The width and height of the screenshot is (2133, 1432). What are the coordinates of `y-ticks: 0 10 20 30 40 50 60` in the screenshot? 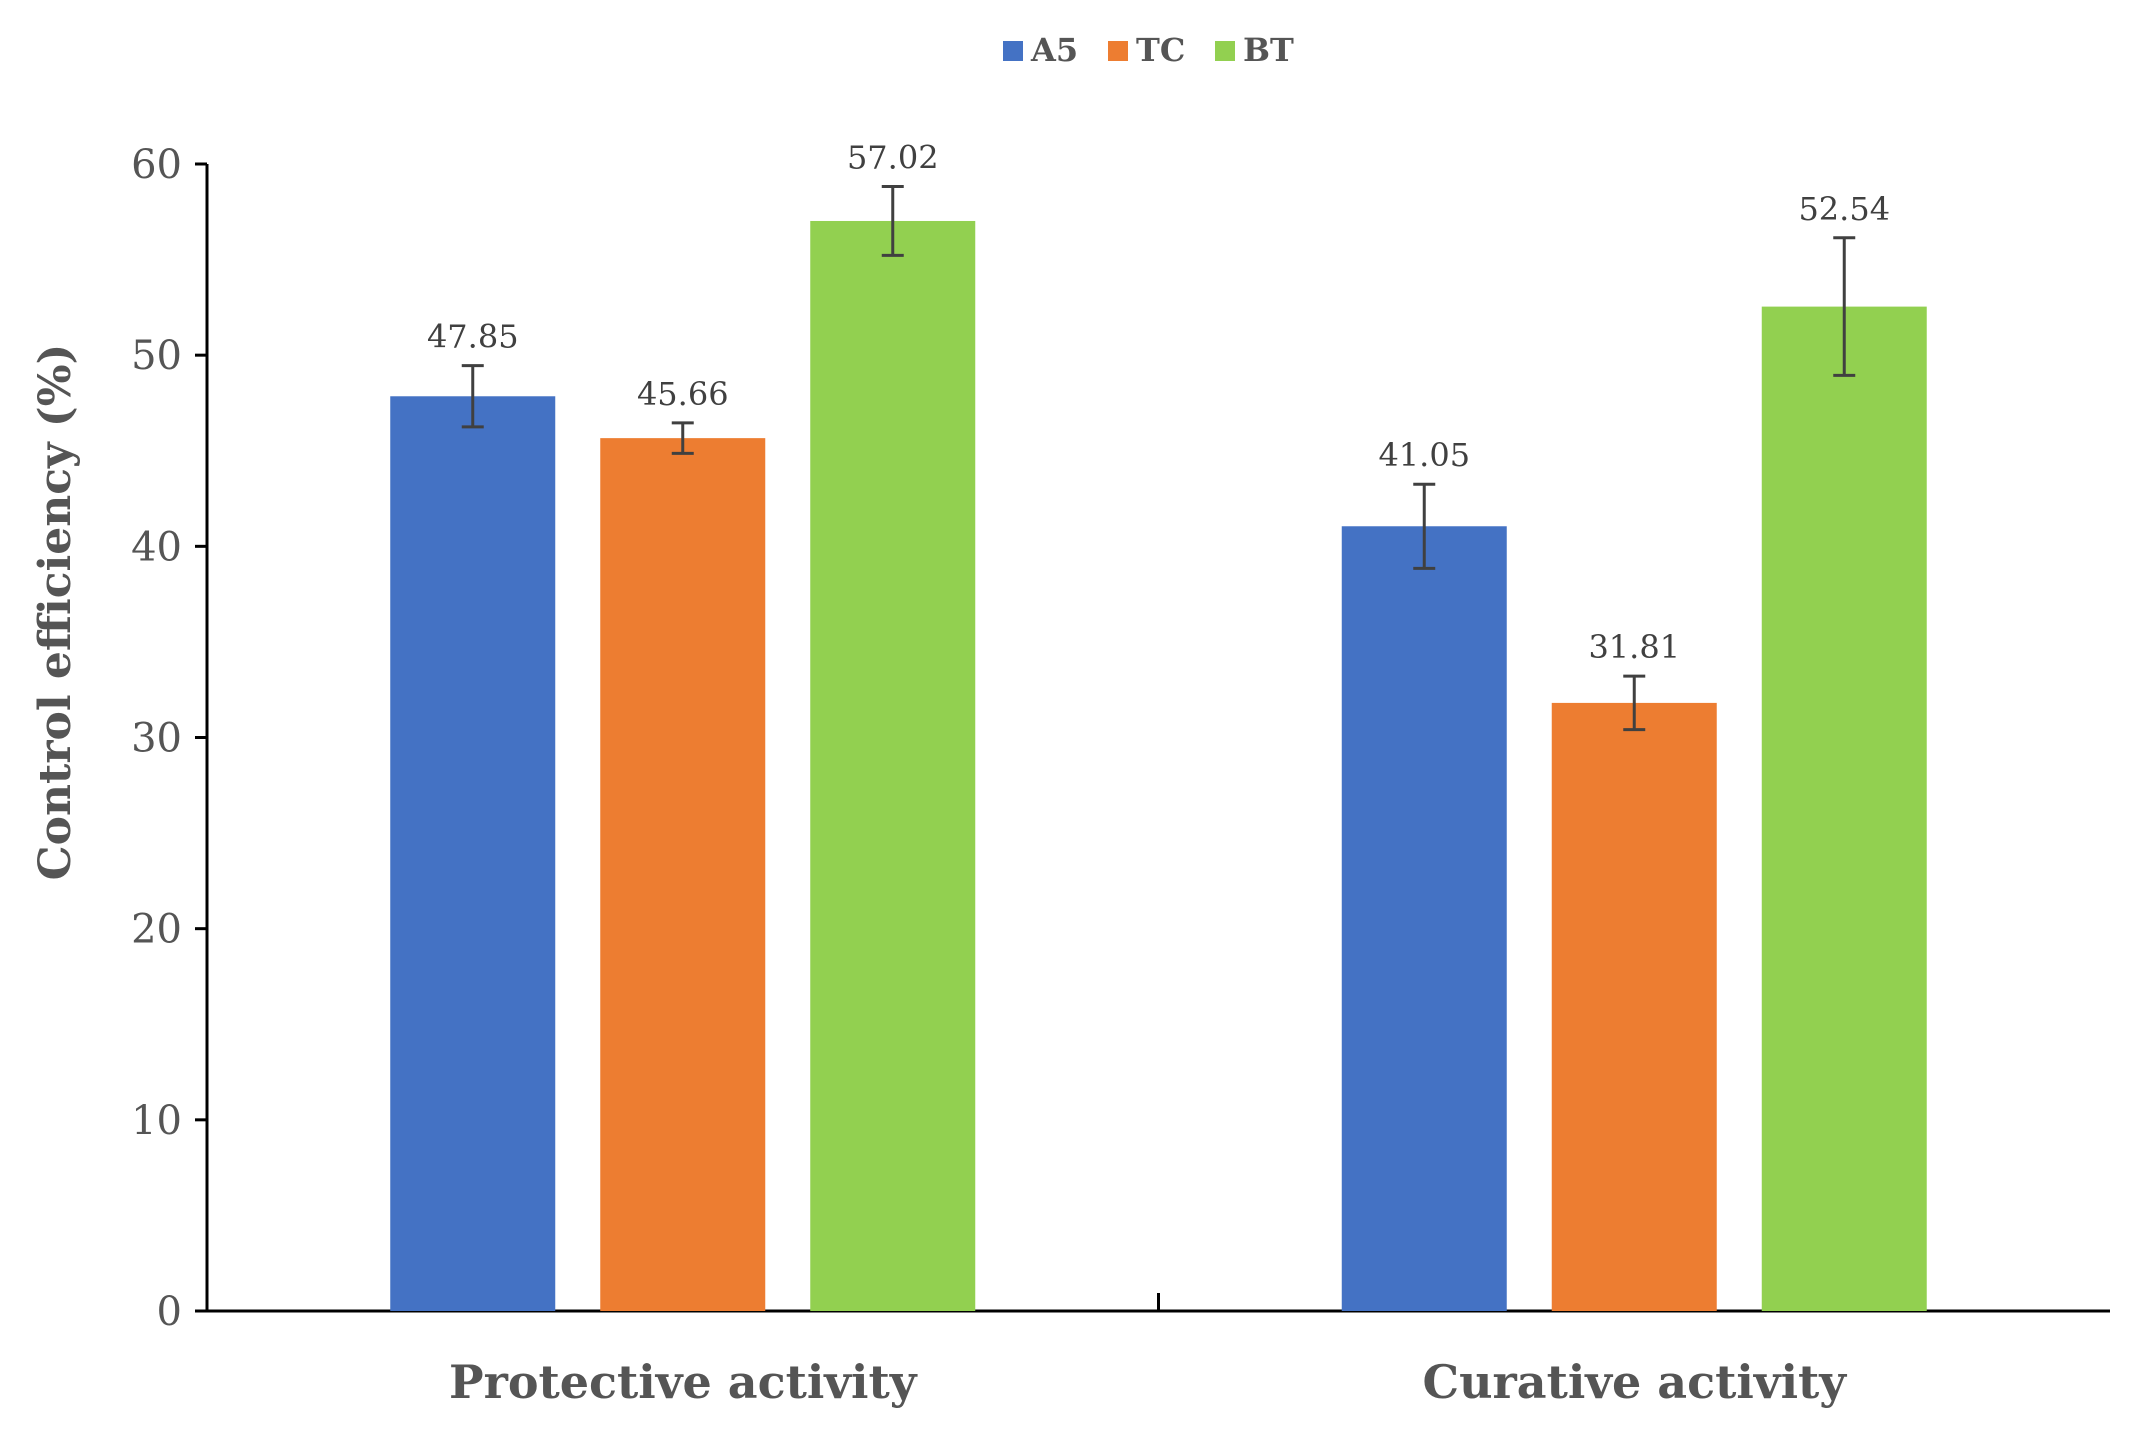 It's located at (169, 738).